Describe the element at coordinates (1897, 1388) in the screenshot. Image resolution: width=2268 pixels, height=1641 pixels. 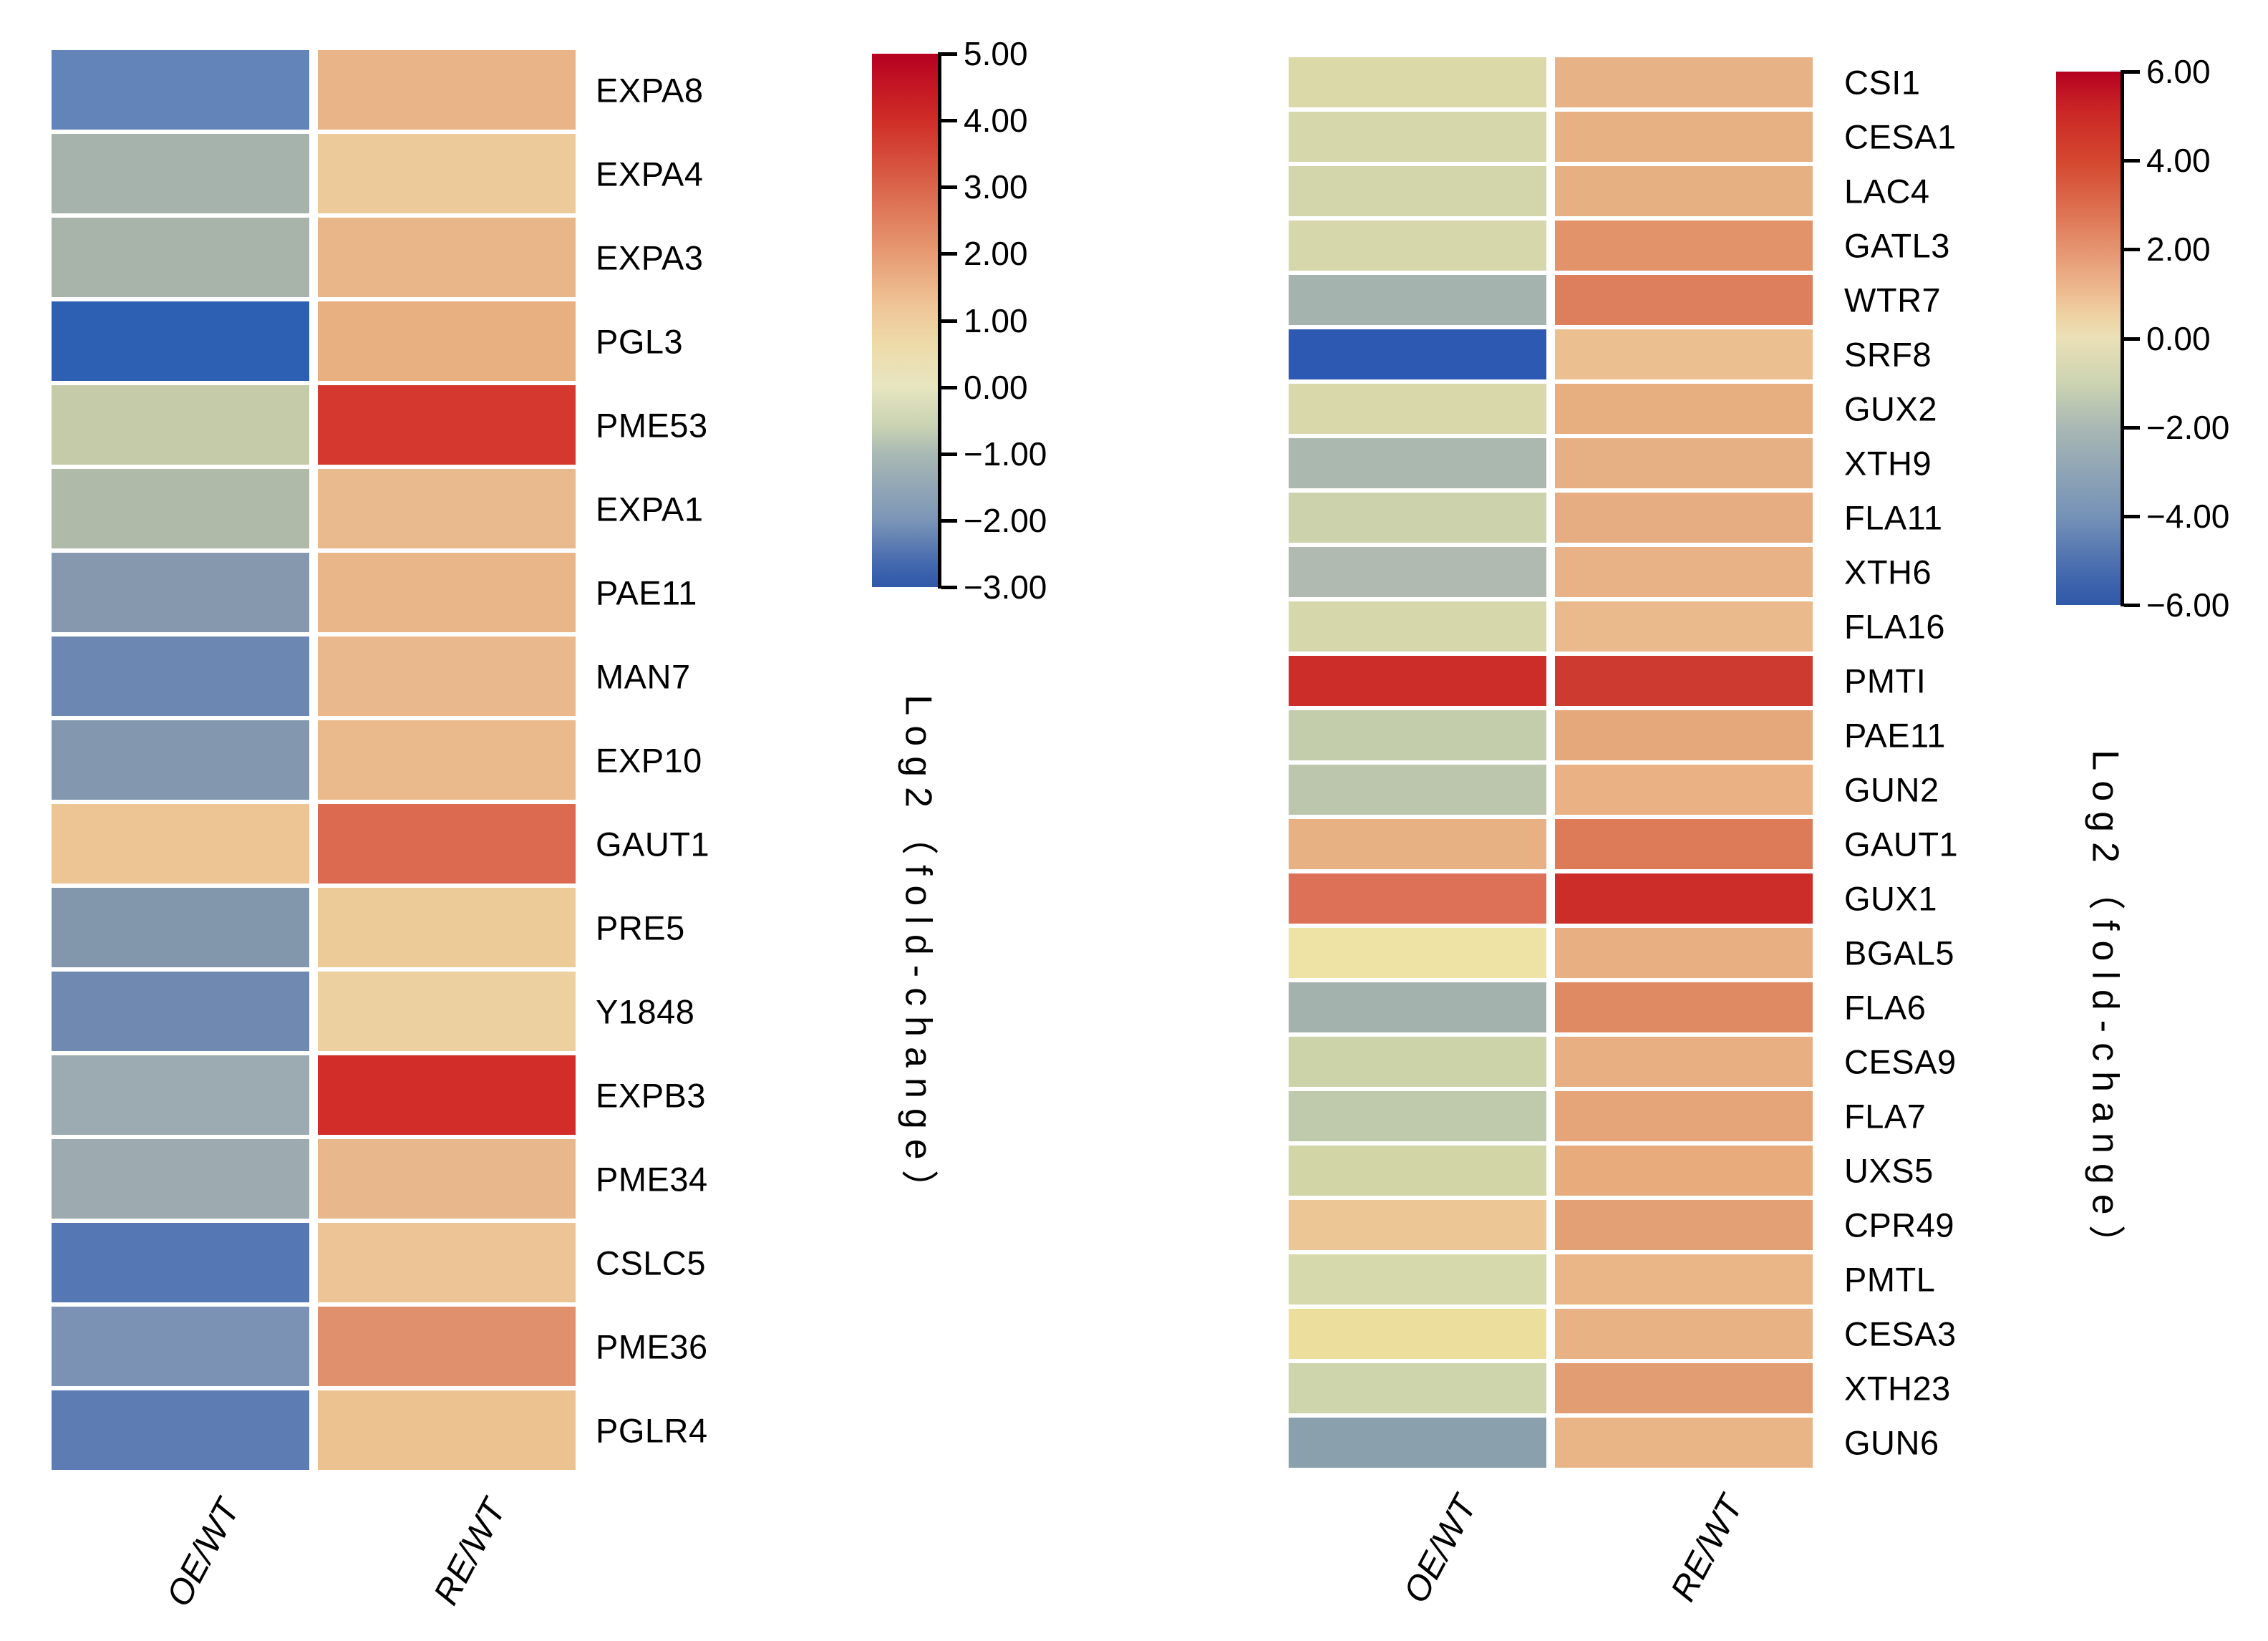
I see `gene-label: XTH23` at that location.